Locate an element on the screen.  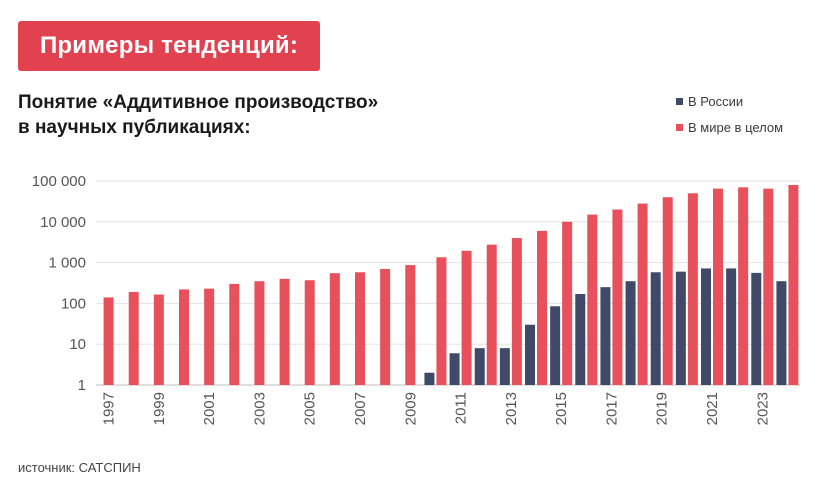
bar-world-2018 is located at coordinates (642, 294).